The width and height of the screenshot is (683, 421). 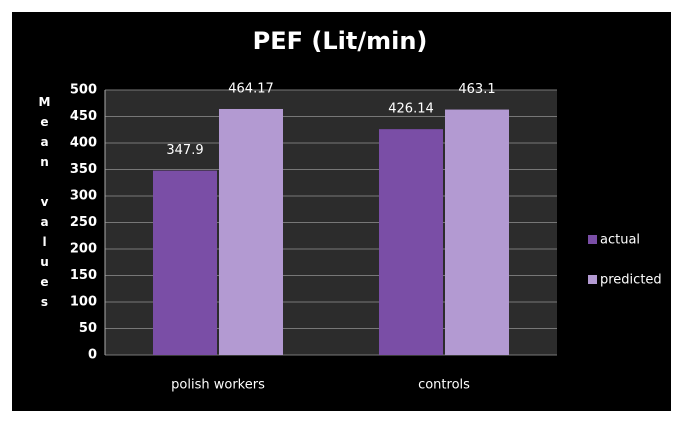 What do you see at coordinates (411, 109) in the screenshot?
I see `data-label: 426.14` at bounding box center [411, 109].